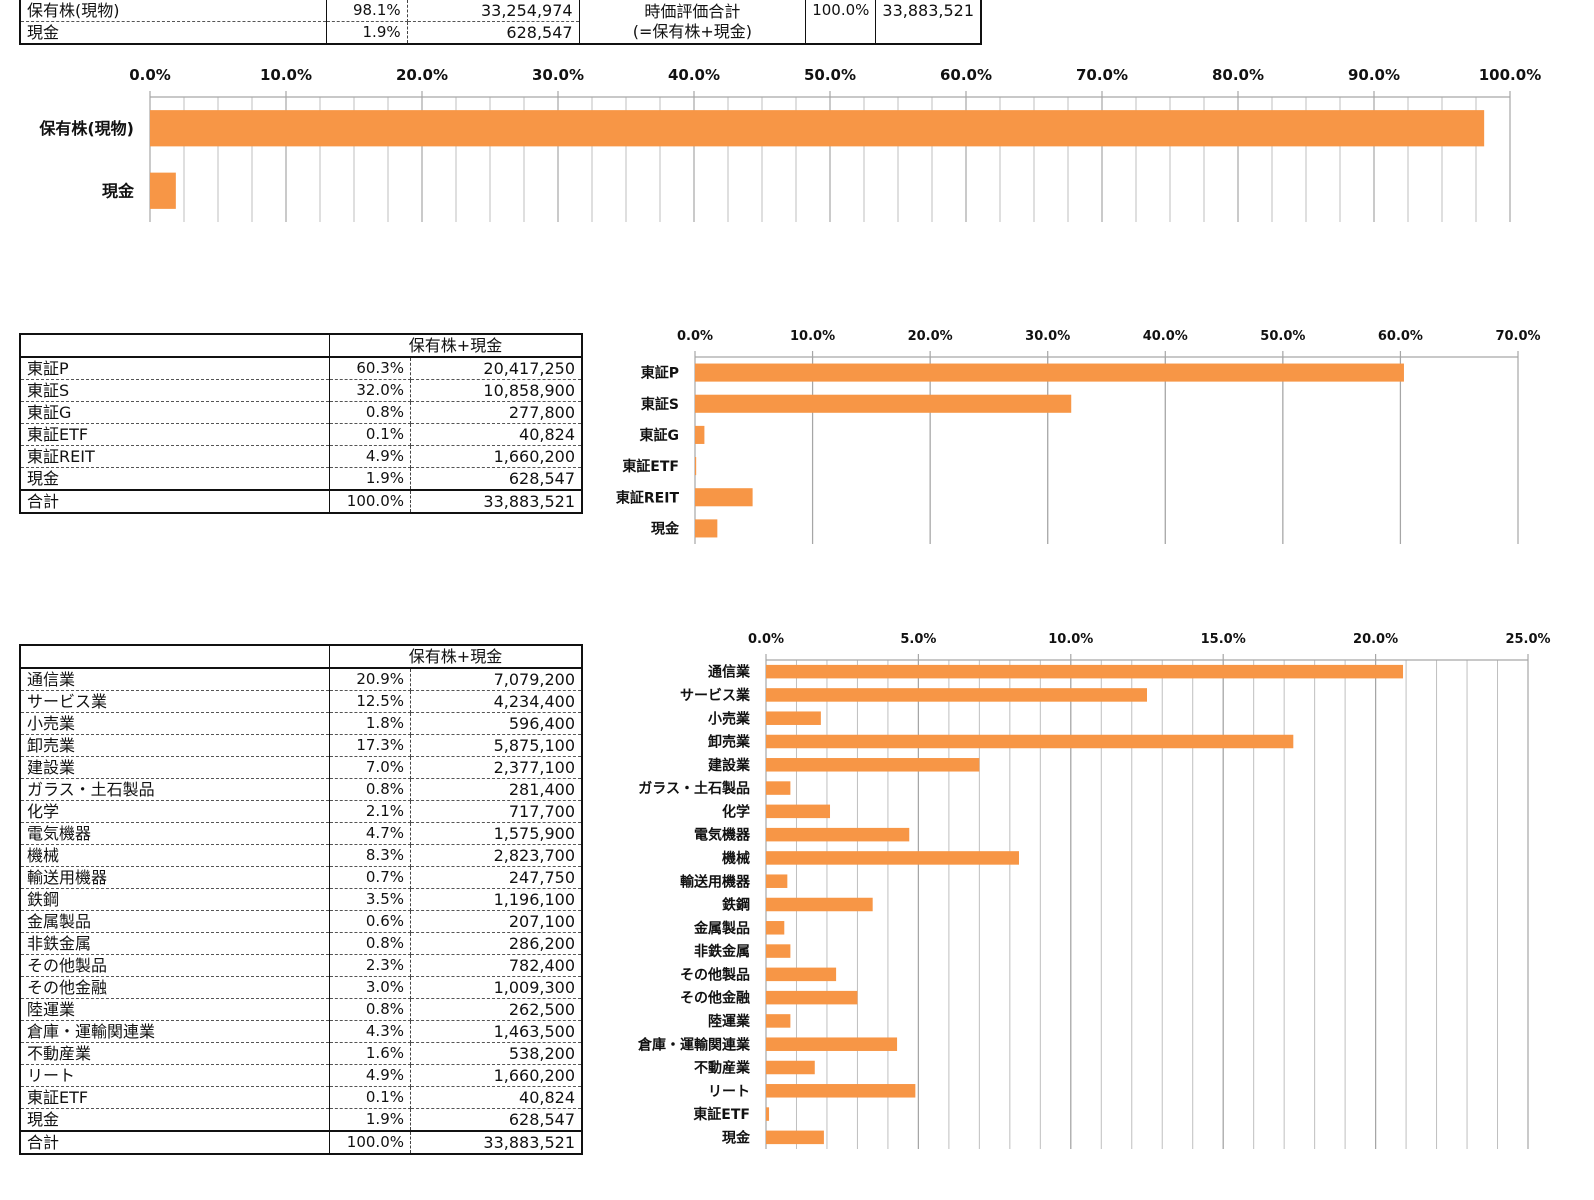 This screenshot has height=1200, width=1594. I want to click on total-label: 時価評価合計, so click(692, 11).